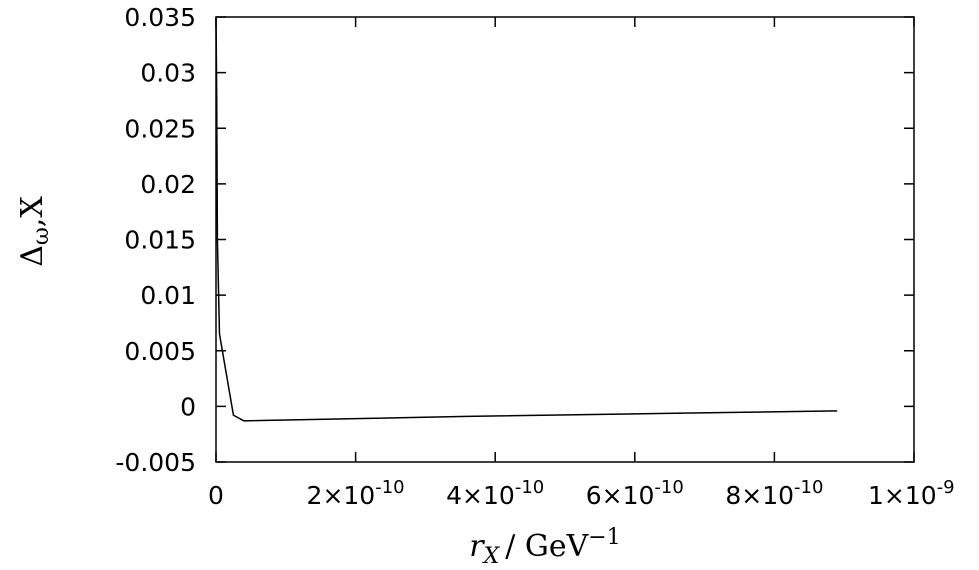 This screenshot has height=570, width=979. I want to click on x-tick-label: 8×10⁻¹⁰, so click(774, 493).